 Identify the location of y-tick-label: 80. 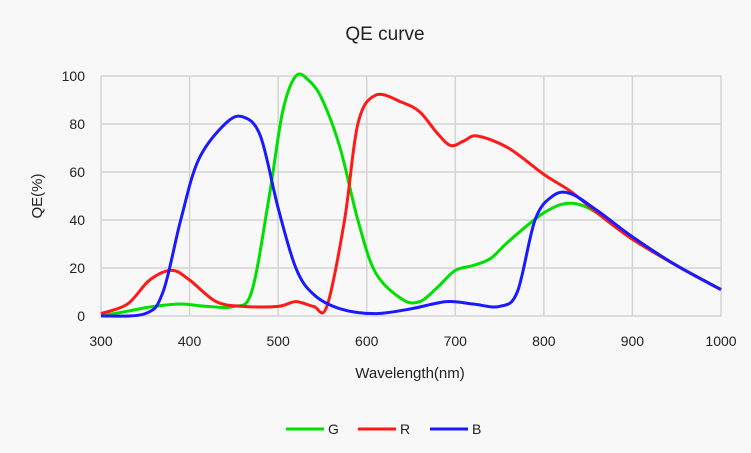
(77, 124).